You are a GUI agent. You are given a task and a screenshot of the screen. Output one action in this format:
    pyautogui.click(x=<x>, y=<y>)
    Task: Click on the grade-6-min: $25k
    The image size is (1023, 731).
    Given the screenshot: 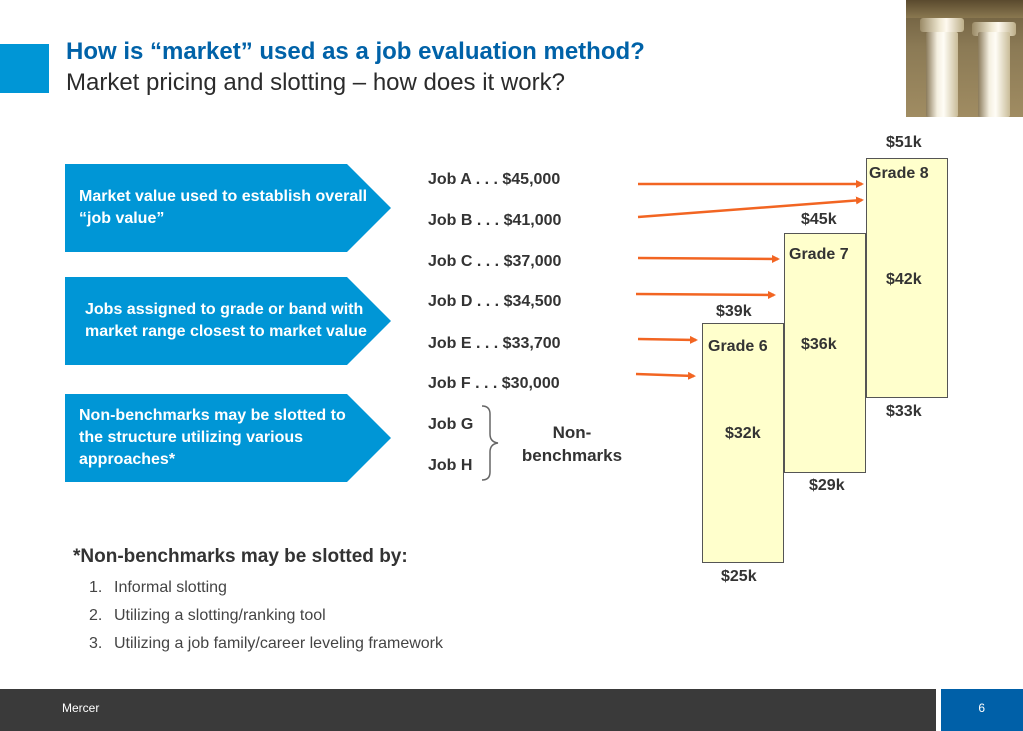 What is the action you would take?
    pyautogui.click(x=739, y=576)
    